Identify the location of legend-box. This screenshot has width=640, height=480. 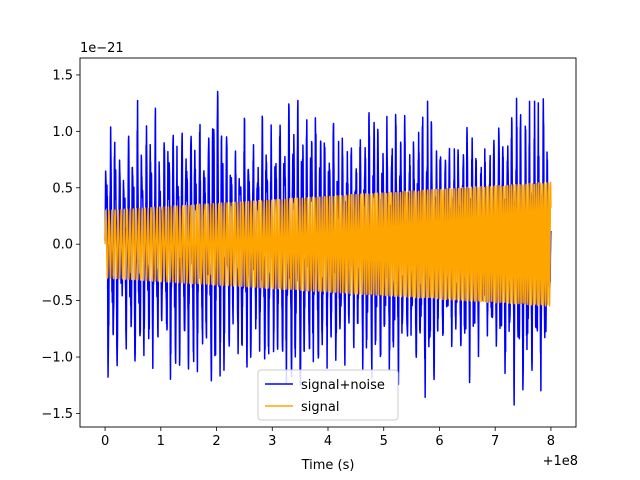
(328, 395).